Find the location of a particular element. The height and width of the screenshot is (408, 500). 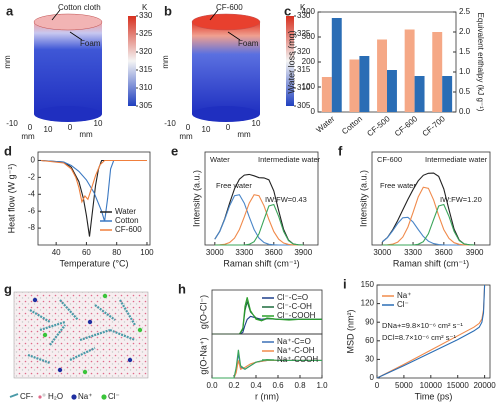

legend-label: Na⁺-C=O is located at coordinates (294, 341).